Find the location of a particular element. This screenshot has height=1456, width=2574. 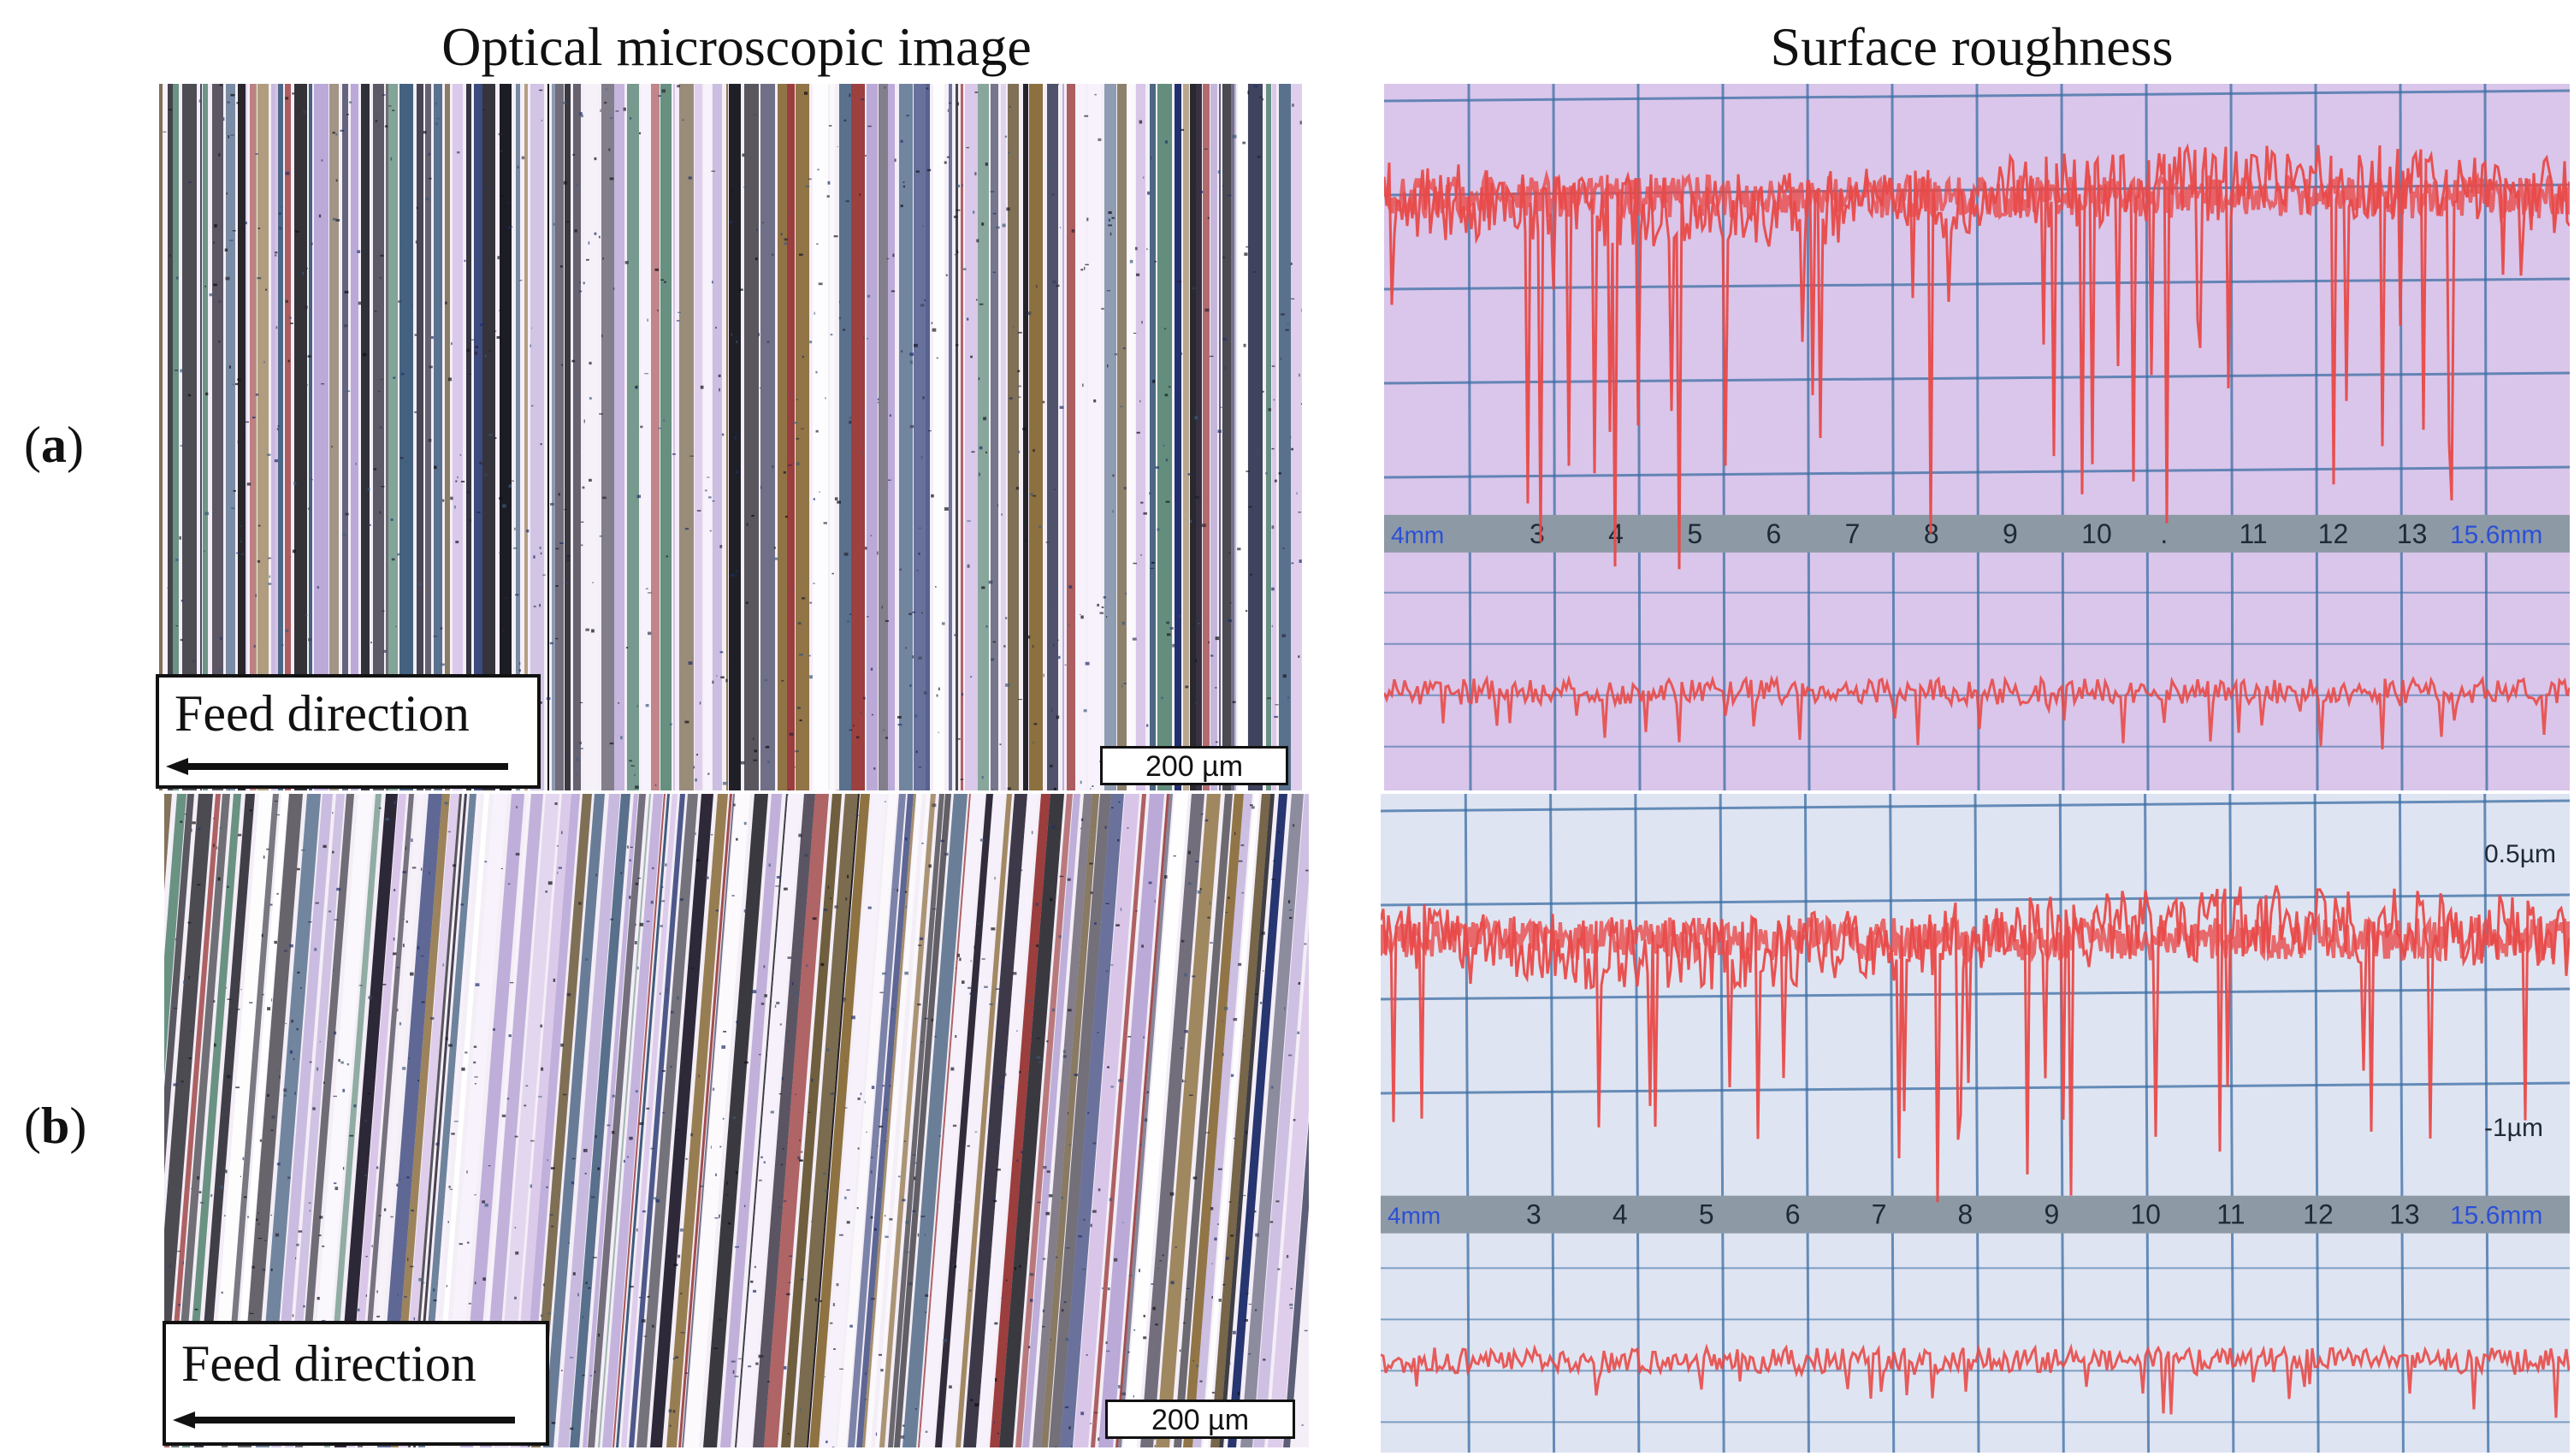

scale-bar-a: 200 µm is located at coordinates (1194, 765).